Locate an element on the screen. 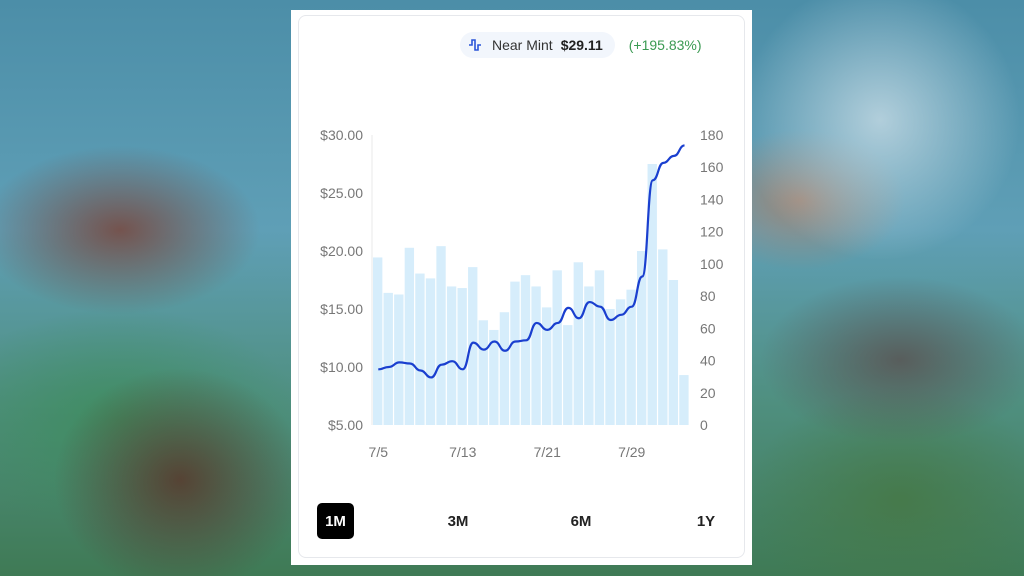 This screenshot has height=576, width=1024. left-axis-tick: $5.00 is located at coordinates (345, 425).